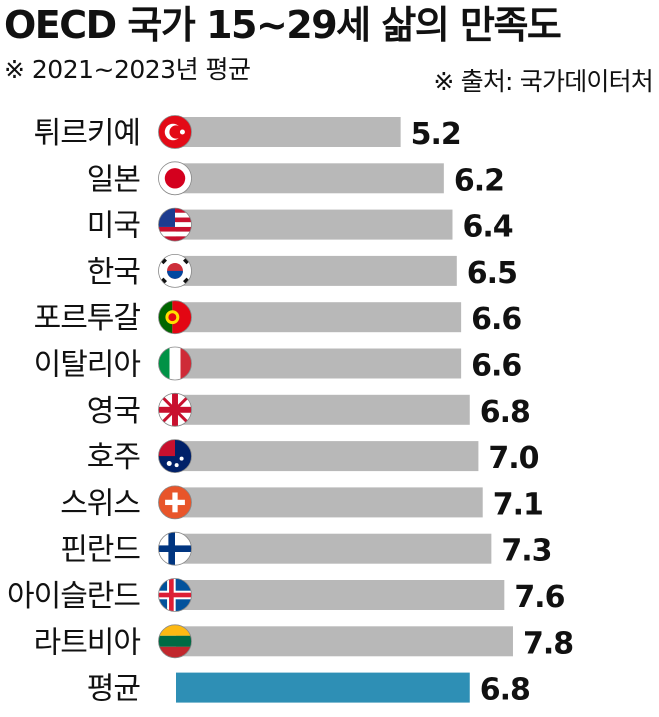 The image size is (659, 717). What do you see at coordinates (513, 458) in the screenshot?
I see `value-label: 7.0` at bounding box center [513, 458].